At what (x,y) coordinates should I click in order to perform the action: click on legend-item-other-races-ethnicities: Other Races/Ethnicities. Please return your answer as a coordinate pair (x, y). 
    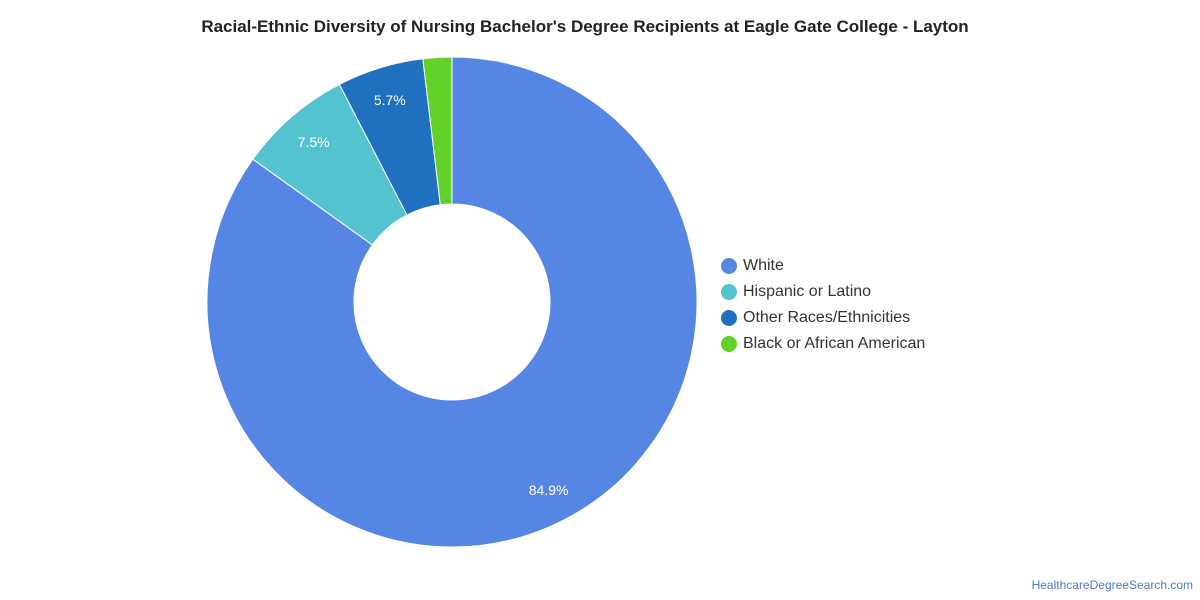
    Looking at the image, I should click on (823, 318).